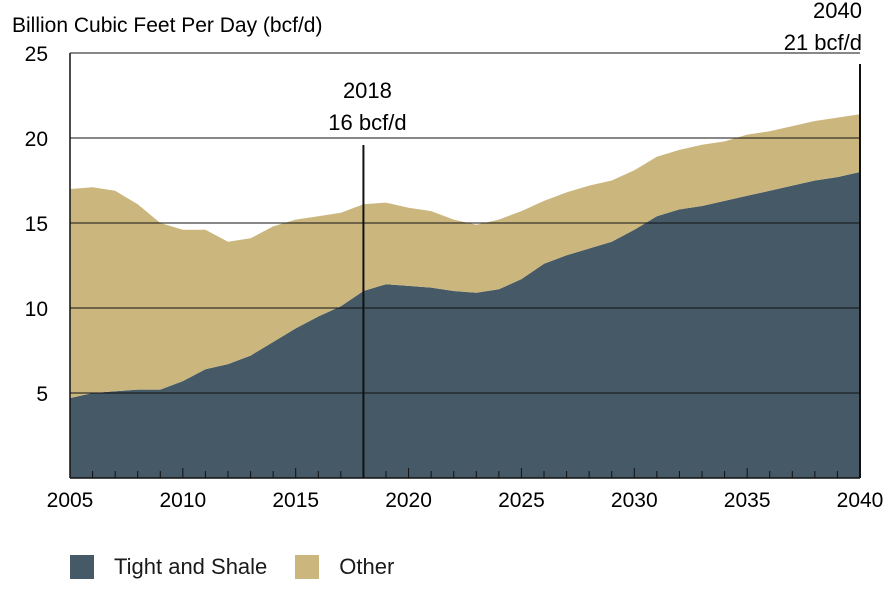  I want to click on legend: Tight and Shale Other, so click(246, 567).